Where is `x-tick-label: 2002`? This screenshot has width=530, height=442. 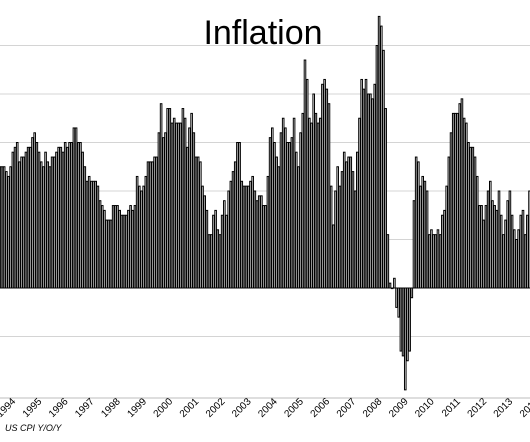 x-tick-label: 2002 is located at coordinates (216, 408).